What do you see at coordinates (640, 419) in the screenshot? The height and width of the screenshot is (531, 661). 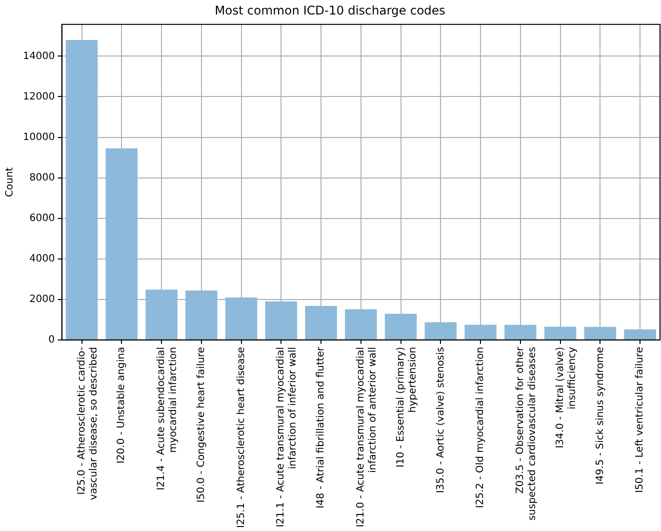 I see `x-tick-label: I50.1 - Left ventricular failure` at bounding box center [640, 419].